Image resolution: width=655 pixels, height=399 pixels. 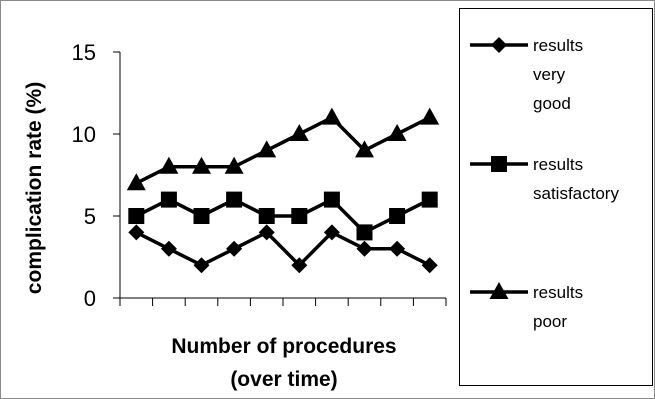 What do you see at coordinates (84, 134) in the screenshot?
I see `y-tick-label: 10` at bounding box center [84, 134].